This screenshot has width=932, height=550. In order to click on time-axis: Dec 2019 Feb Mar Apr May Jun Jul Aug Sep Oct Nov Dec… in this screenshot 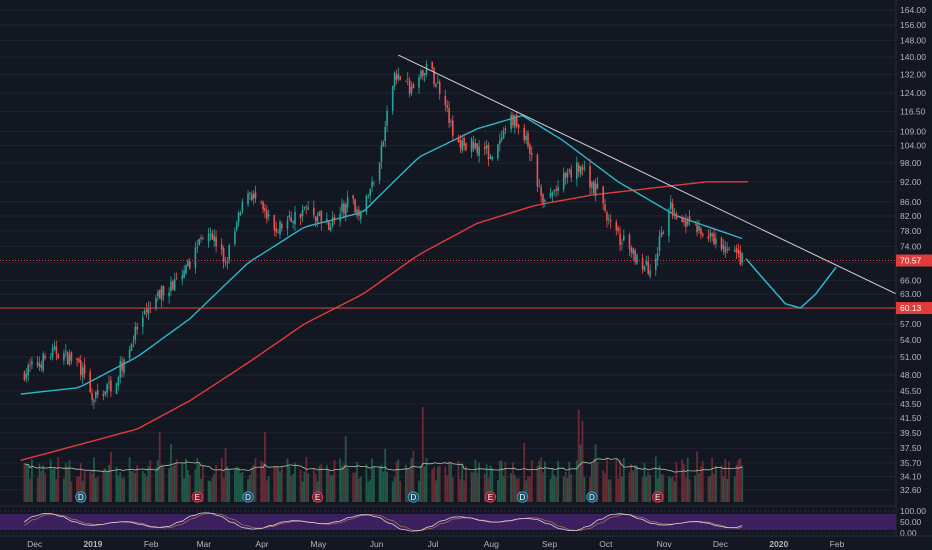, I will do `click(466, 542)`.